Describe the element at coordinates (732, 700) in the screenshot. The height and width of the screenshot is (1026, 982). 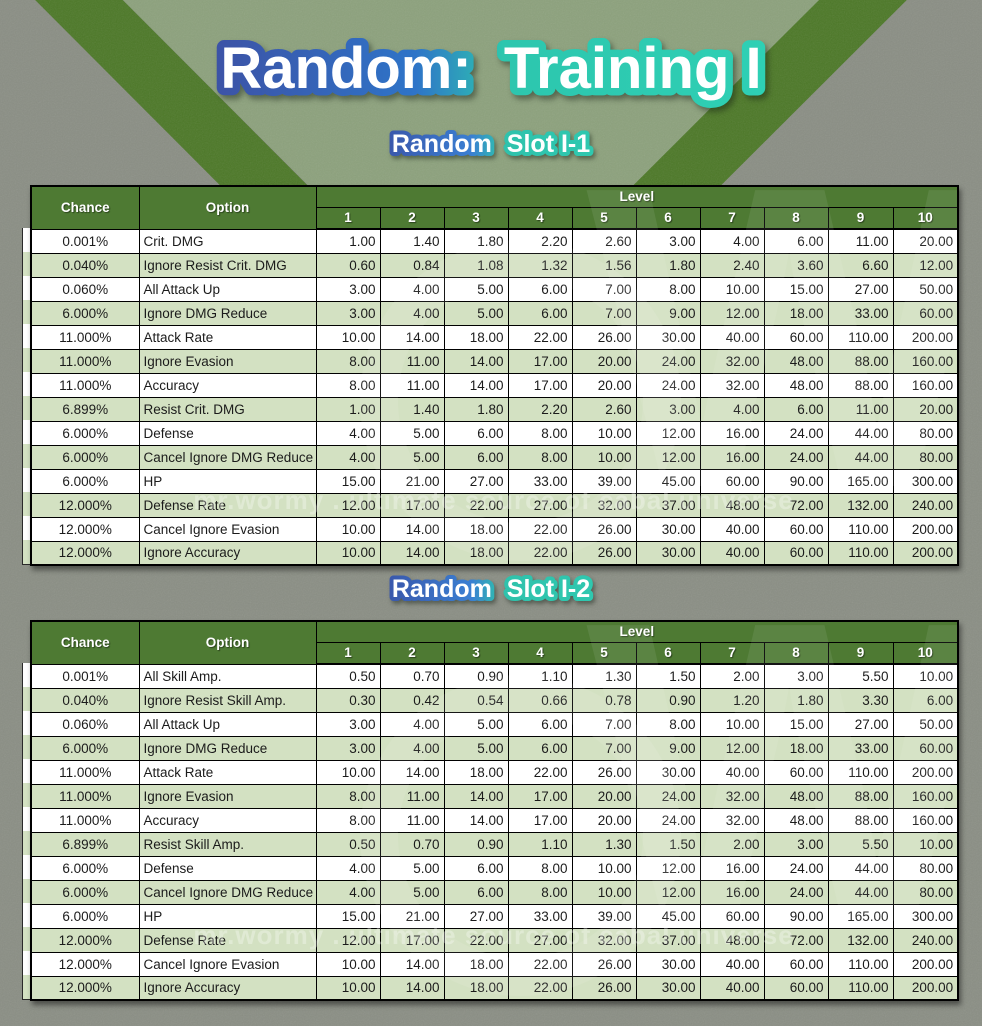
I see `value-cell: 1.20` at that location.